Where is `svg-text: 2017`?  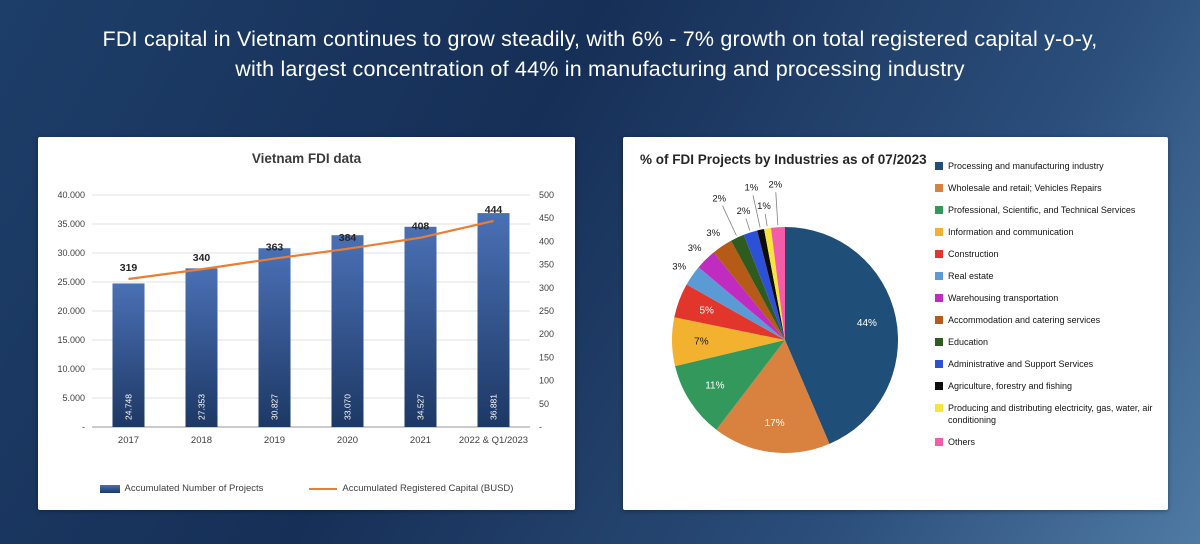
svg-text: 2017 is located at coordinates (128, 440).